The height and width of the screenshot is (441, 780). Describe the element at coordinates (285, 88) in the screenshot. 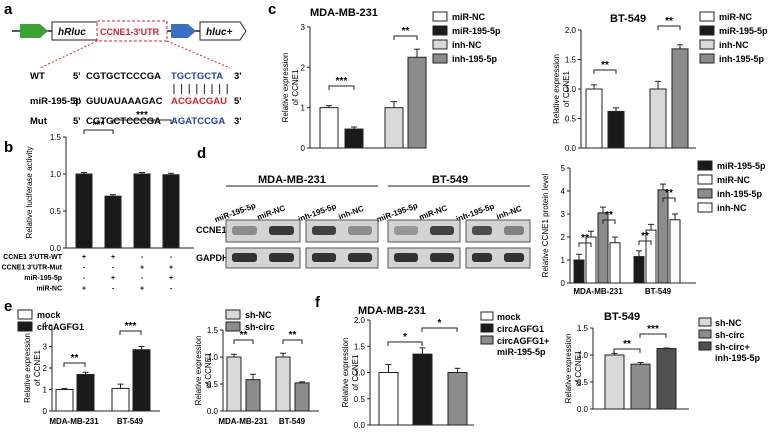

I see `y-axis-label: Relative expression` at that location.